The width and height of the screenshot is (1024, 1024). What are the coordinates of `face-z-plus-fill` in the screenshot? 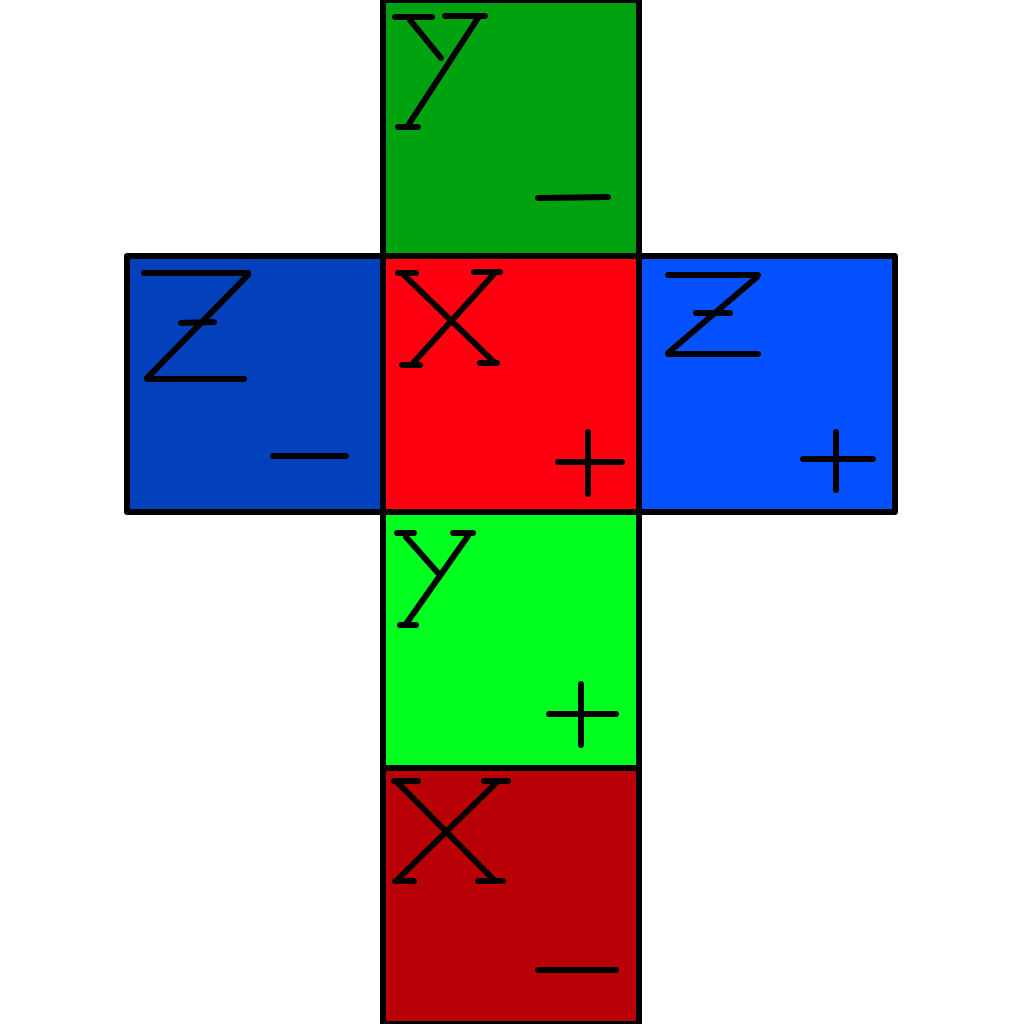 It's located at (767, 384).